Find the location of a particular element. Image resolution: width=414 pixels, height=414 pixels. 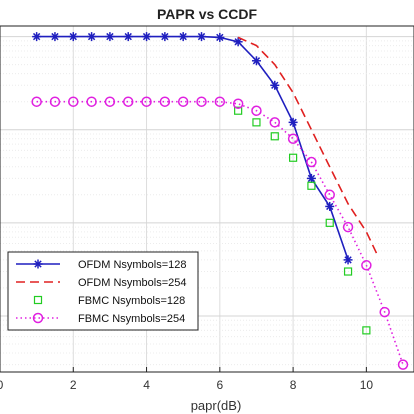

x-axis-ticks: 0 2 4 6 8 10 is located at coordinates (186, 379).